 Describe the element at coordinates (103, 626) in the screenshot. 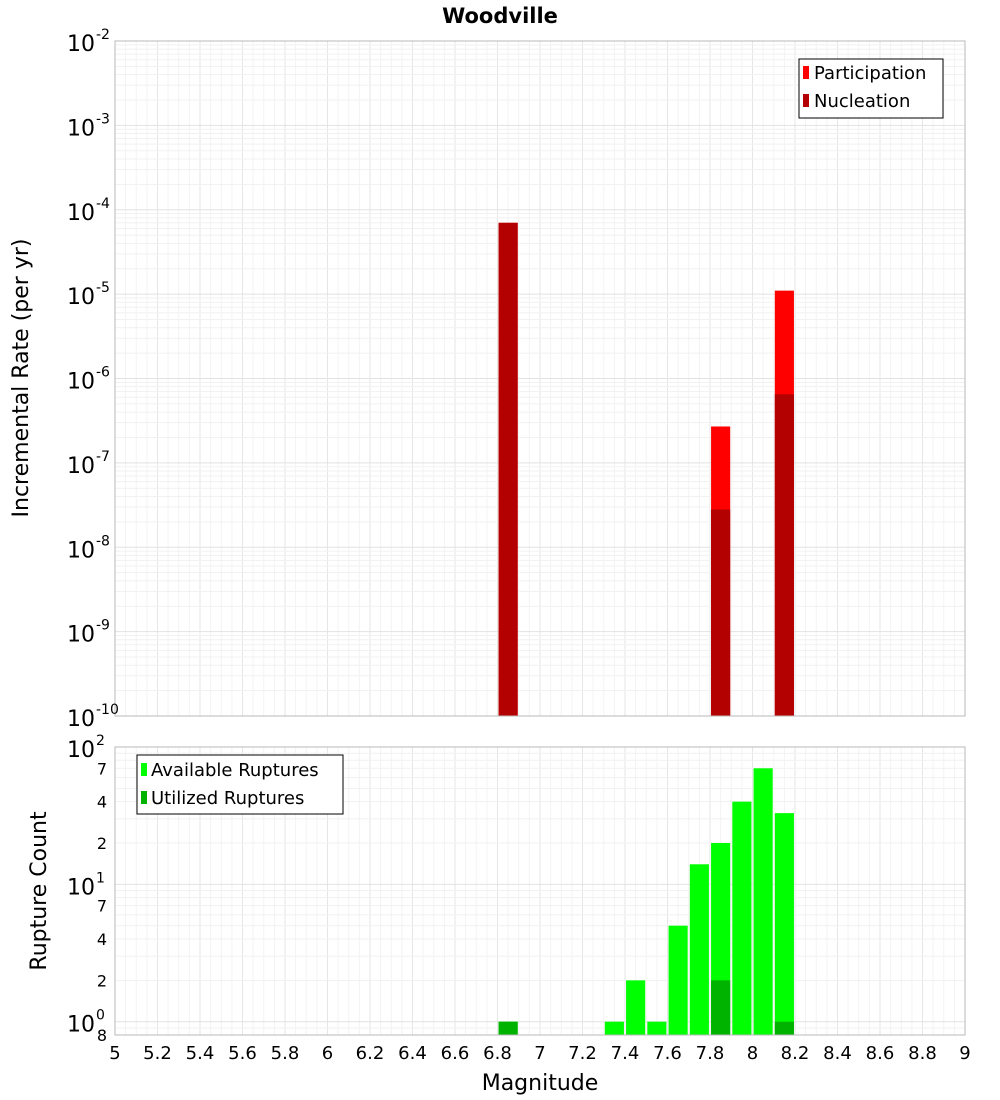

I see `y-tick-exponent: -9` at that location.